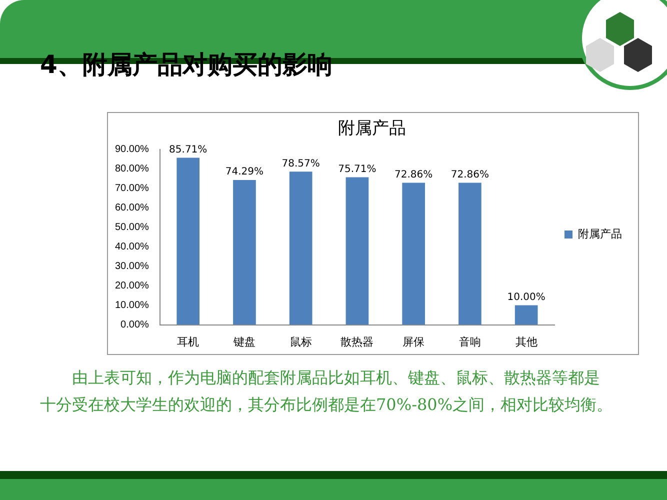  I want to click on y-tick-label: 90.00%, so click(132, 150).